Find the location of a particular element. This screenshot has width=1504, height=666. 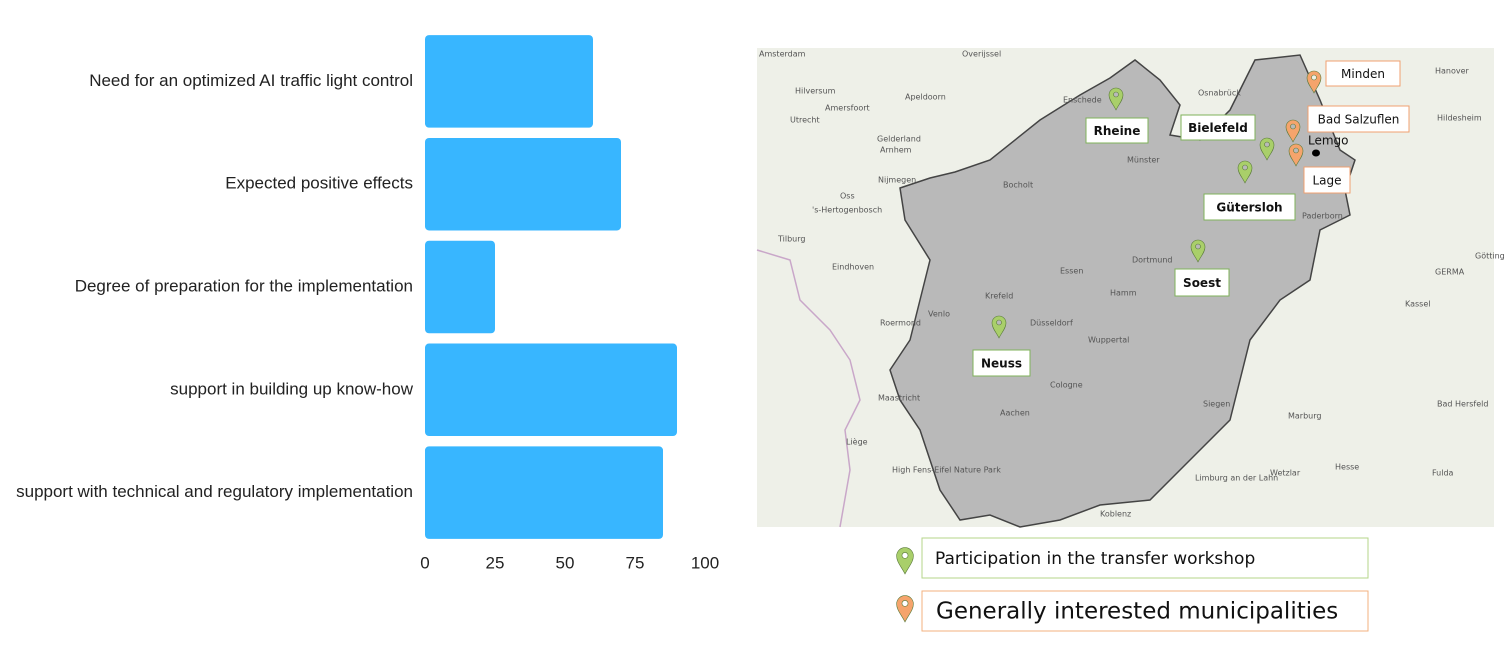

map-place-label: Oss is located at coordinates (847, 196).